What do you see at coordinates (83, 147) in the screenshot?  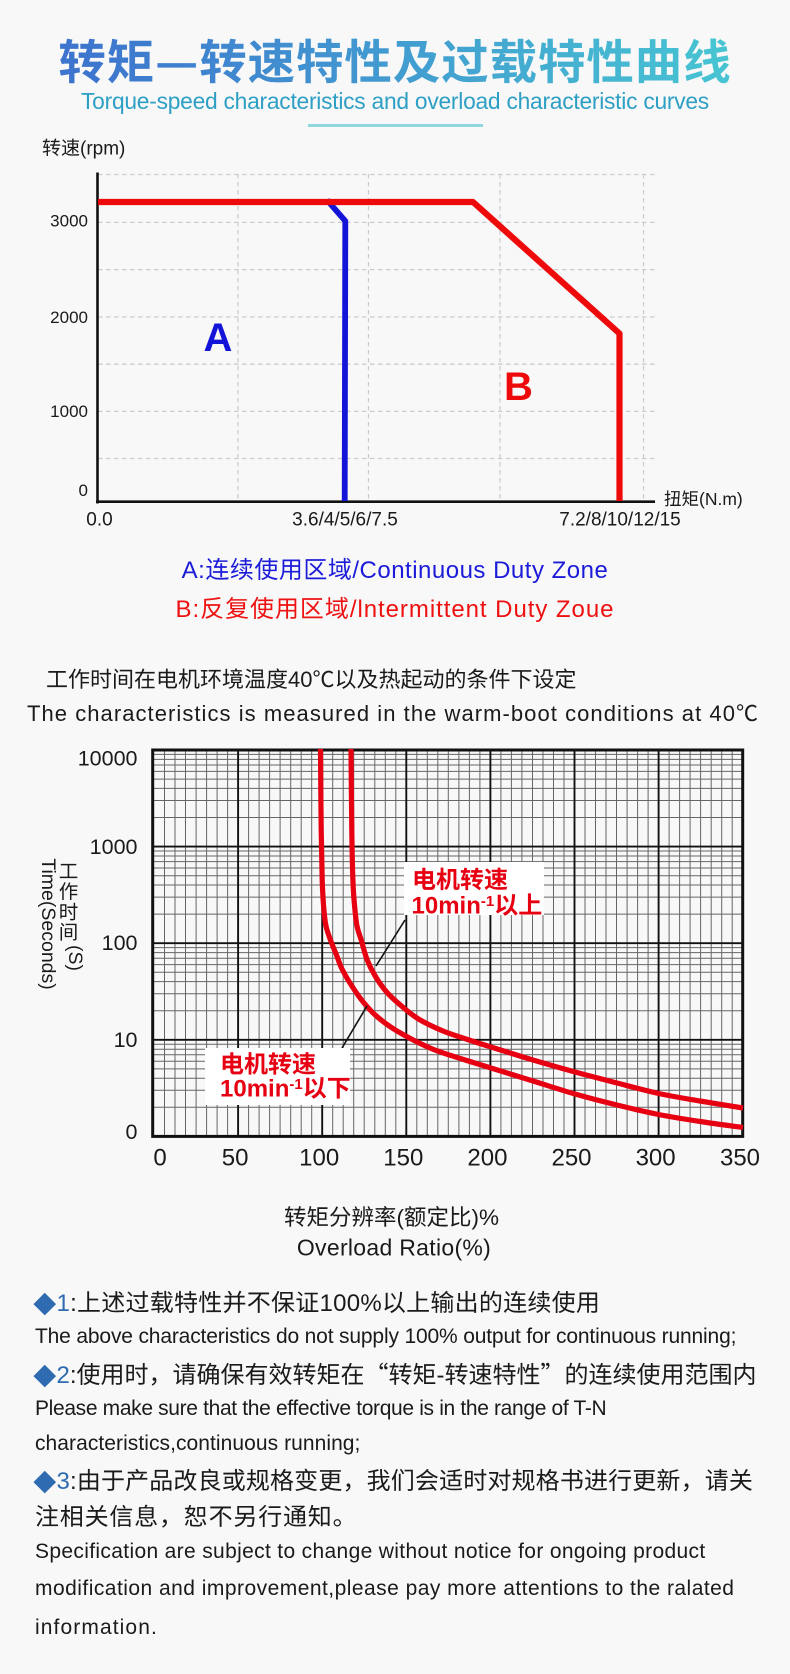 I see `svg-text: 转速(rpm)` at bounding box center [83, 147].